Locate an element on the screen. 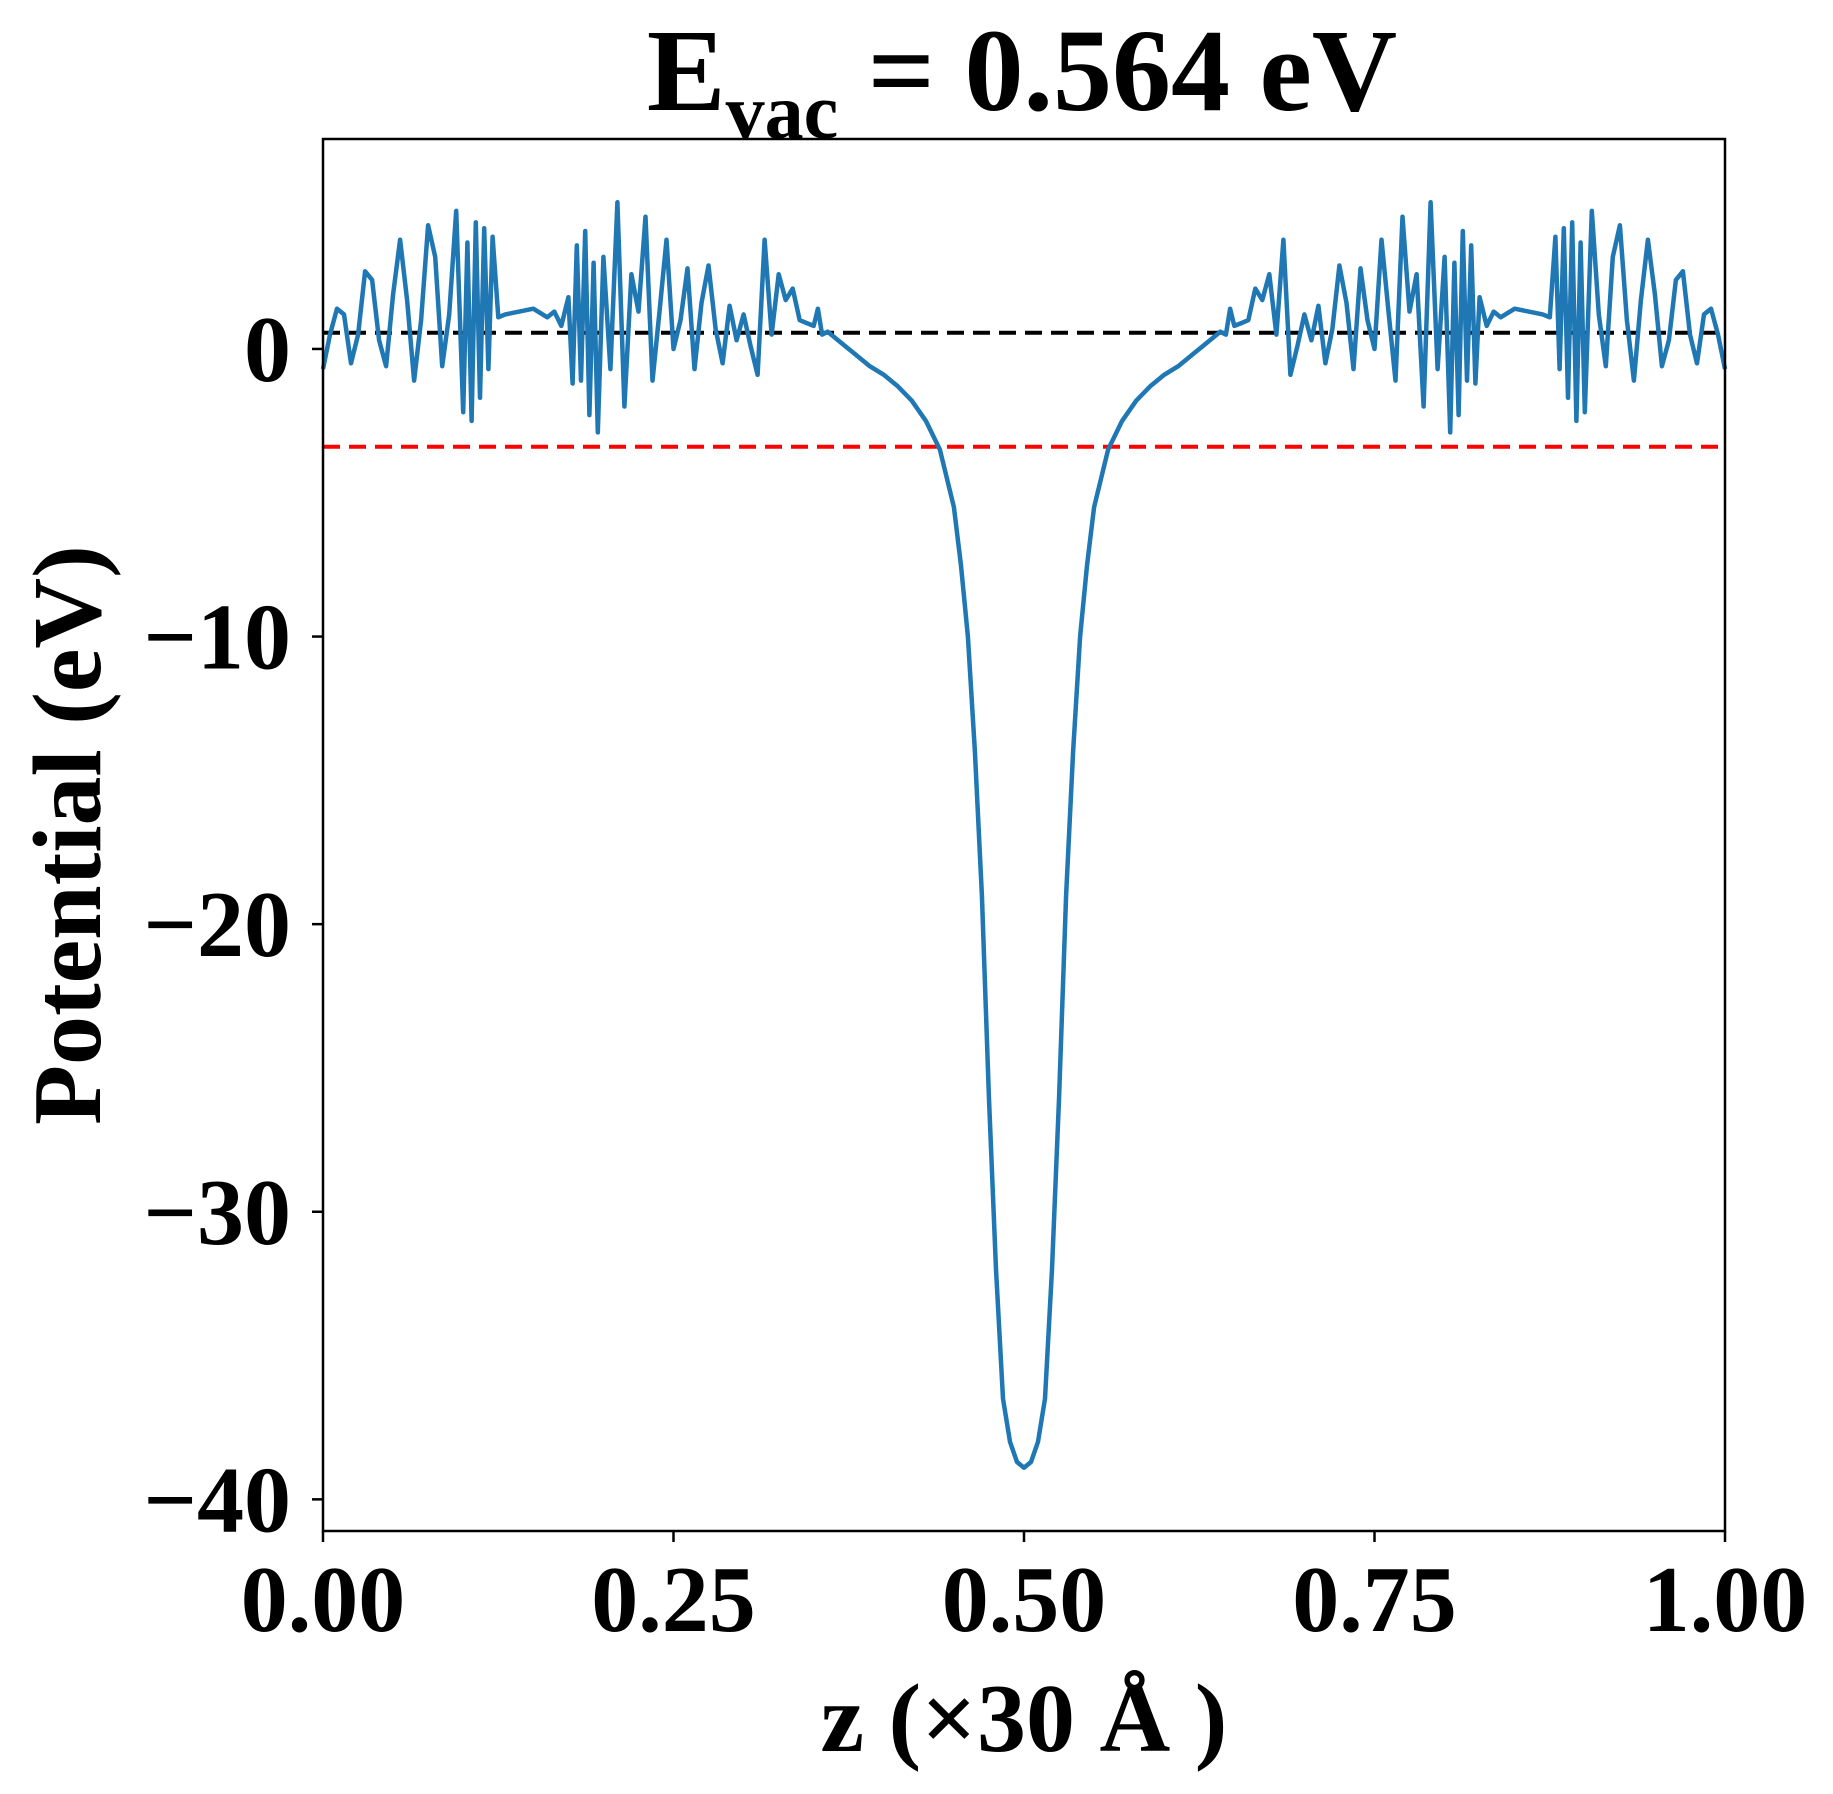  y-axis-label: Potential (eV) is located at coordinates (68, 835).